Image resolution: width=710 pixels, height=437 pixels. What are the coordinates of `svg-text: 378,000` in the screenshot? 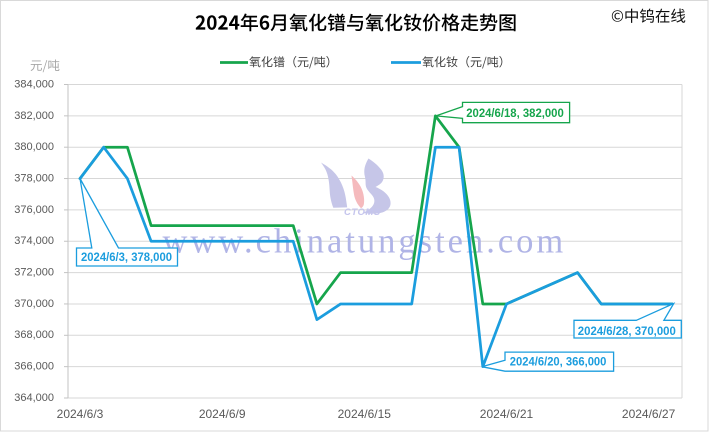 It's located at (34, 178).